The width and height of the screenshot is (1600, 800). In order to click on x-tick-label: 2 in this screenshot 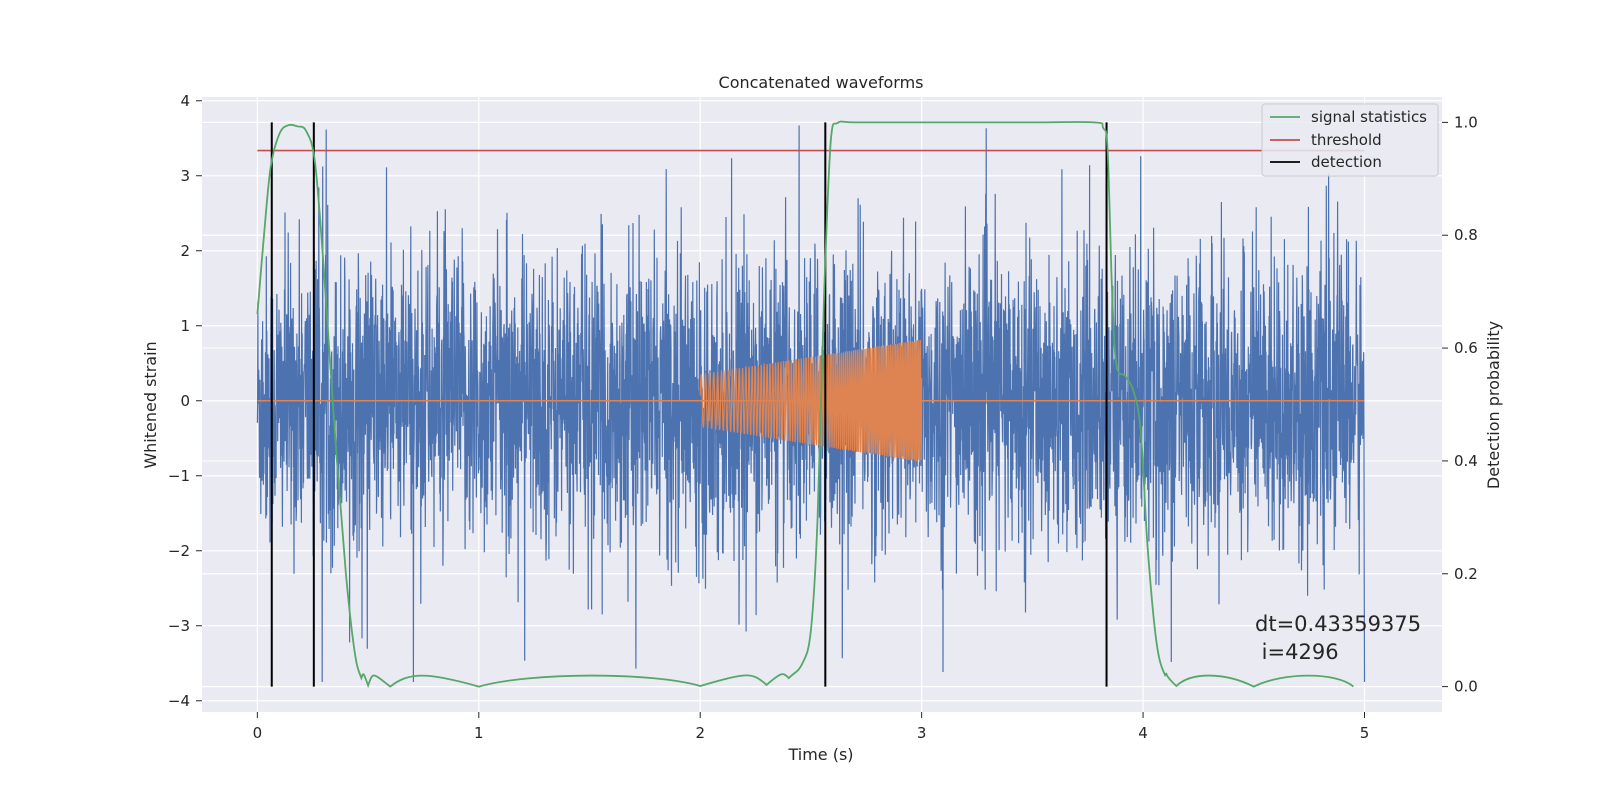, I will do `click(700, 733)`.